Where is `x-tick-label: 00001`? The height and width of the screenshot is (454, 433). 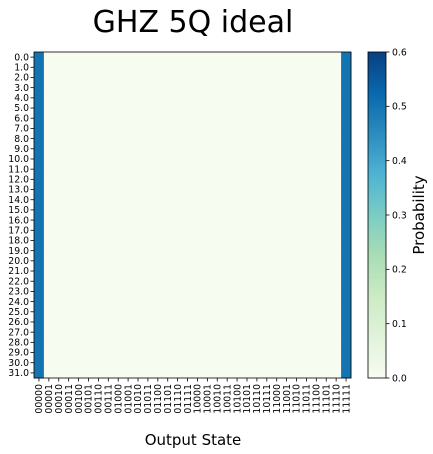
x-tick-label: 00001 is located at coordinates (49, 399).